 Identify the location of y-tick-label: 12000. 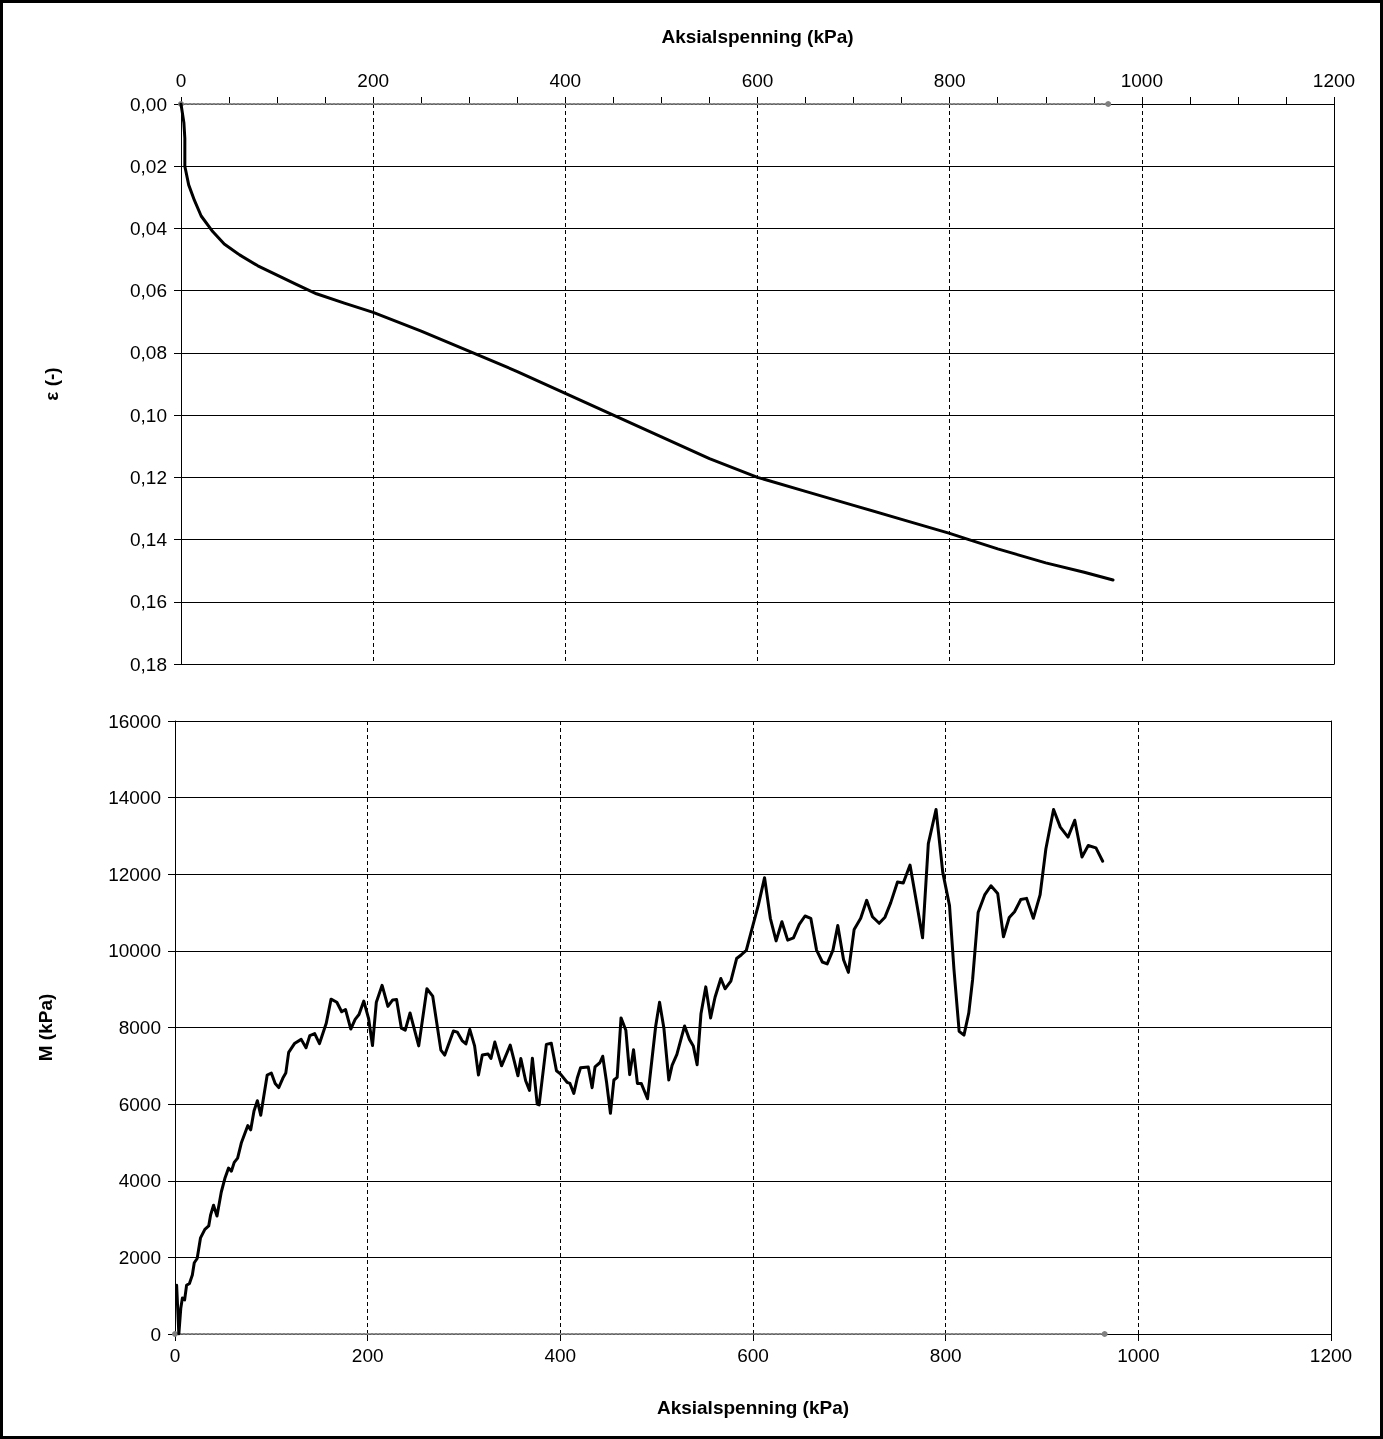
(134, 874).